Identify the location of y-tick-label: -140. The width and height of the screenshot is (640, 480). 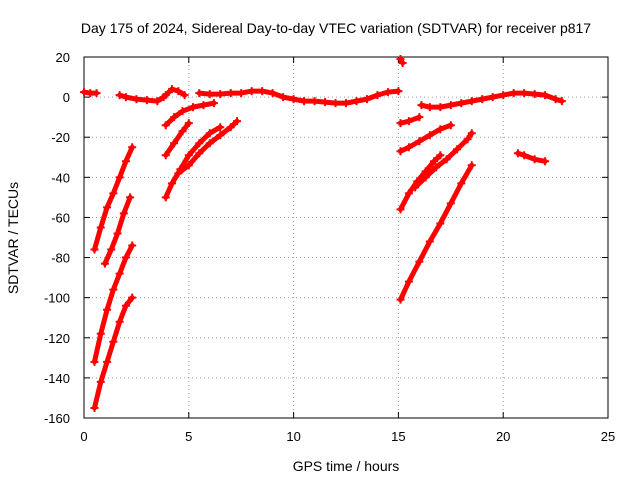
(57, 378).